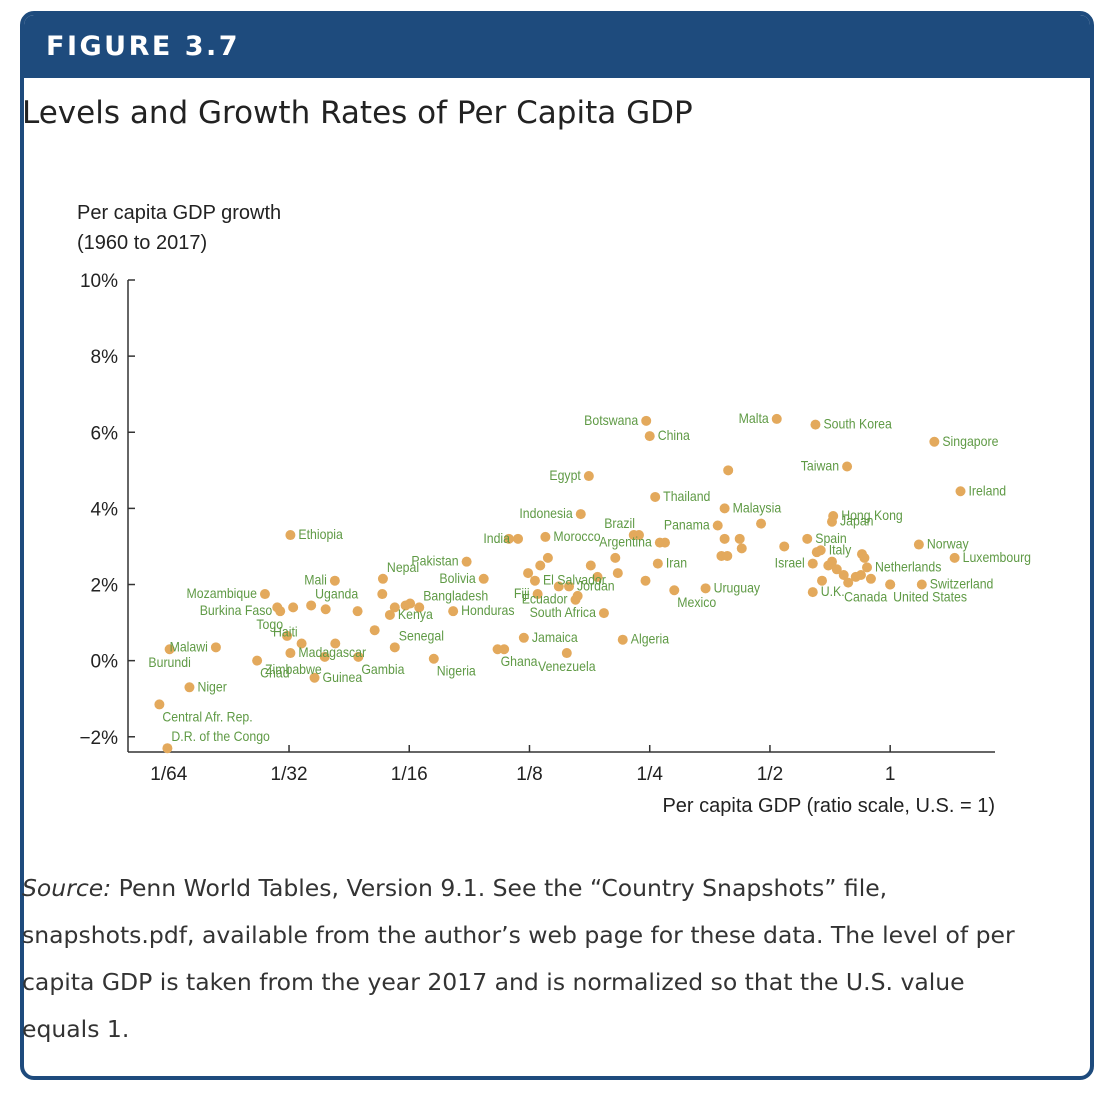 The height and width of the screenshot is (1098, 1114). I want to click on point-label: Taiwan, so click(820, 466).